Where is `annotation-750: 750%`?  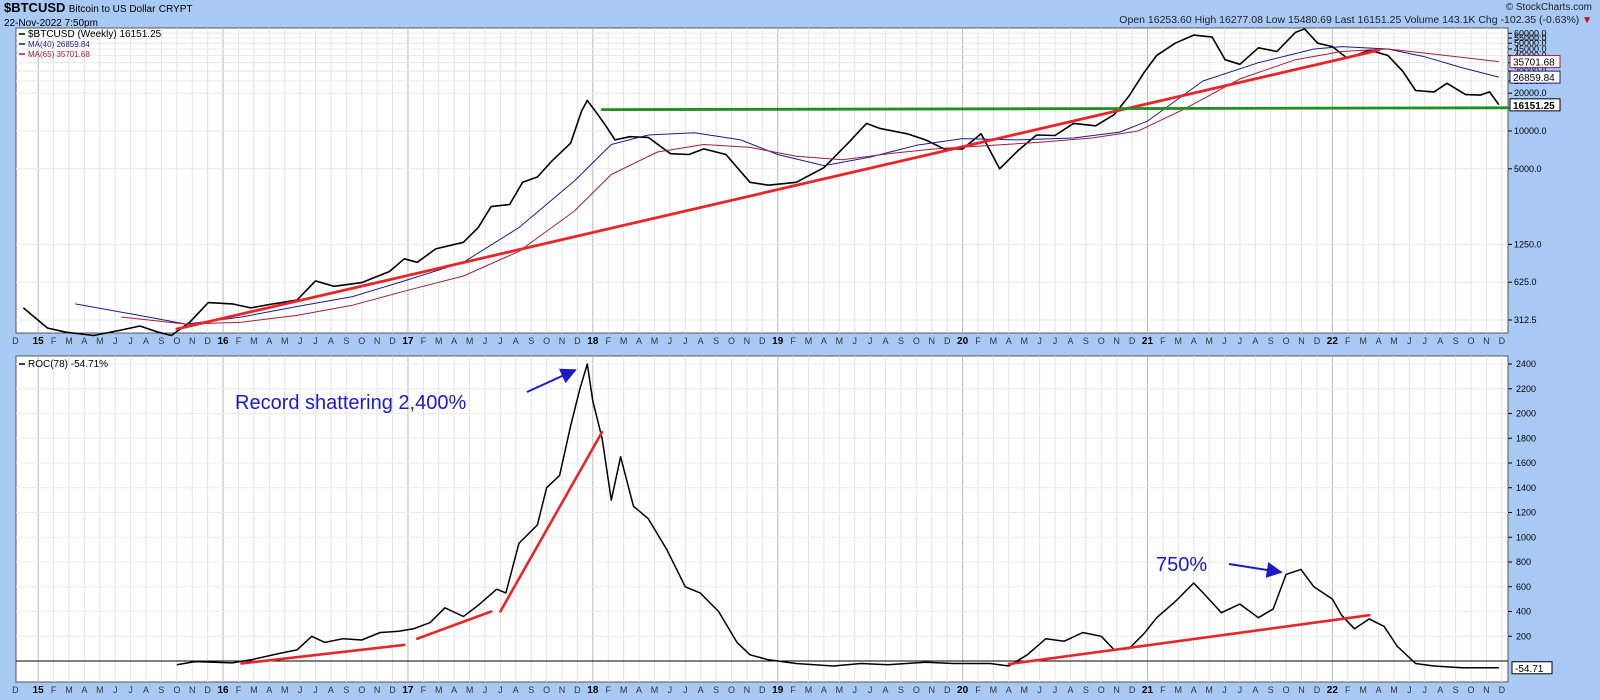 annotation-750: 750% is located at coordinates (1181, 565).